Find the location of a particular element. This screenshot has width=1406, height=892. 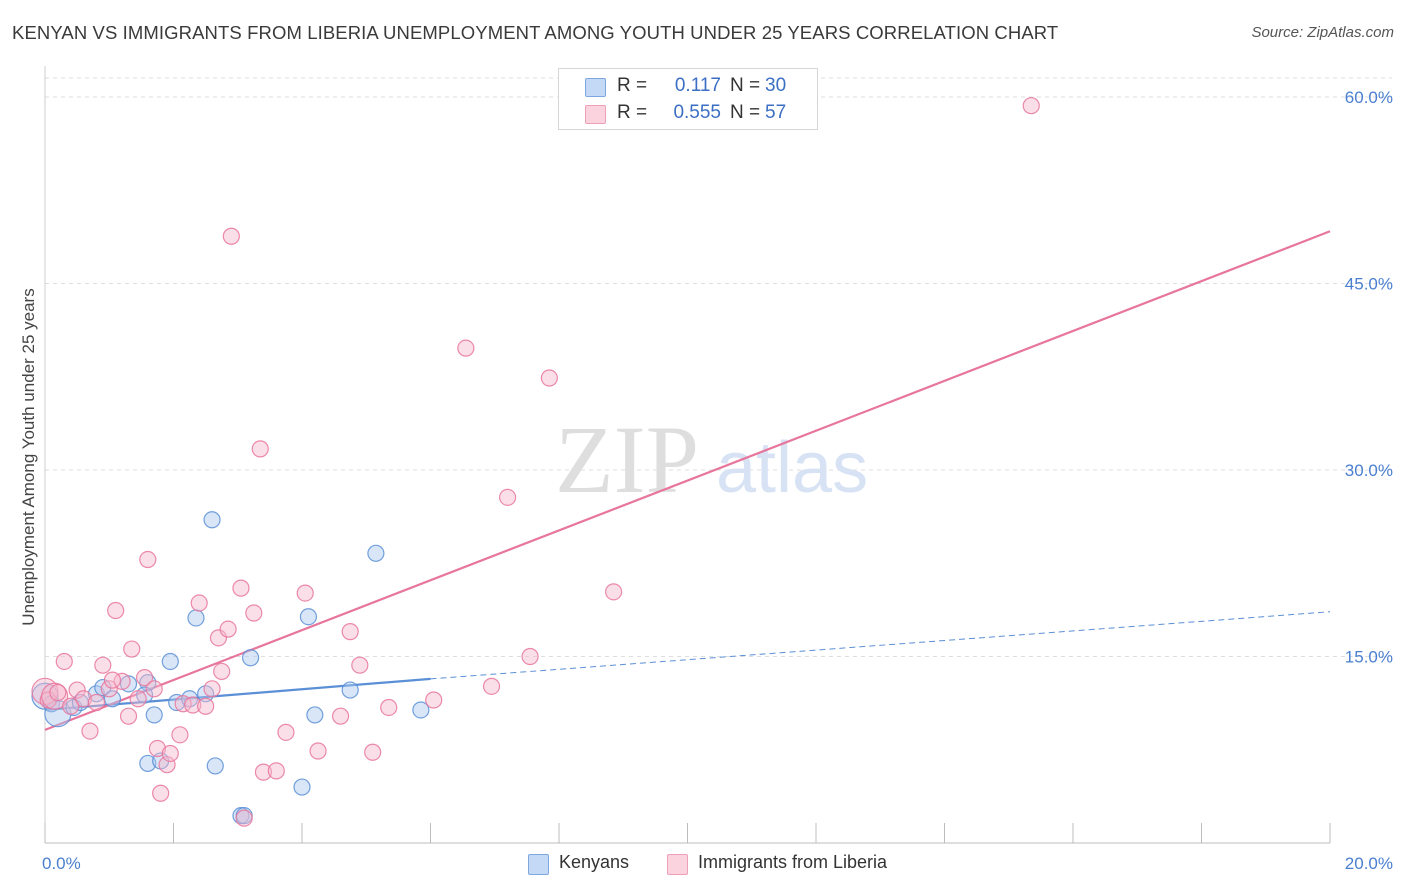

bottom-legend-swatch-liberia is located at coordinates (677, 864).